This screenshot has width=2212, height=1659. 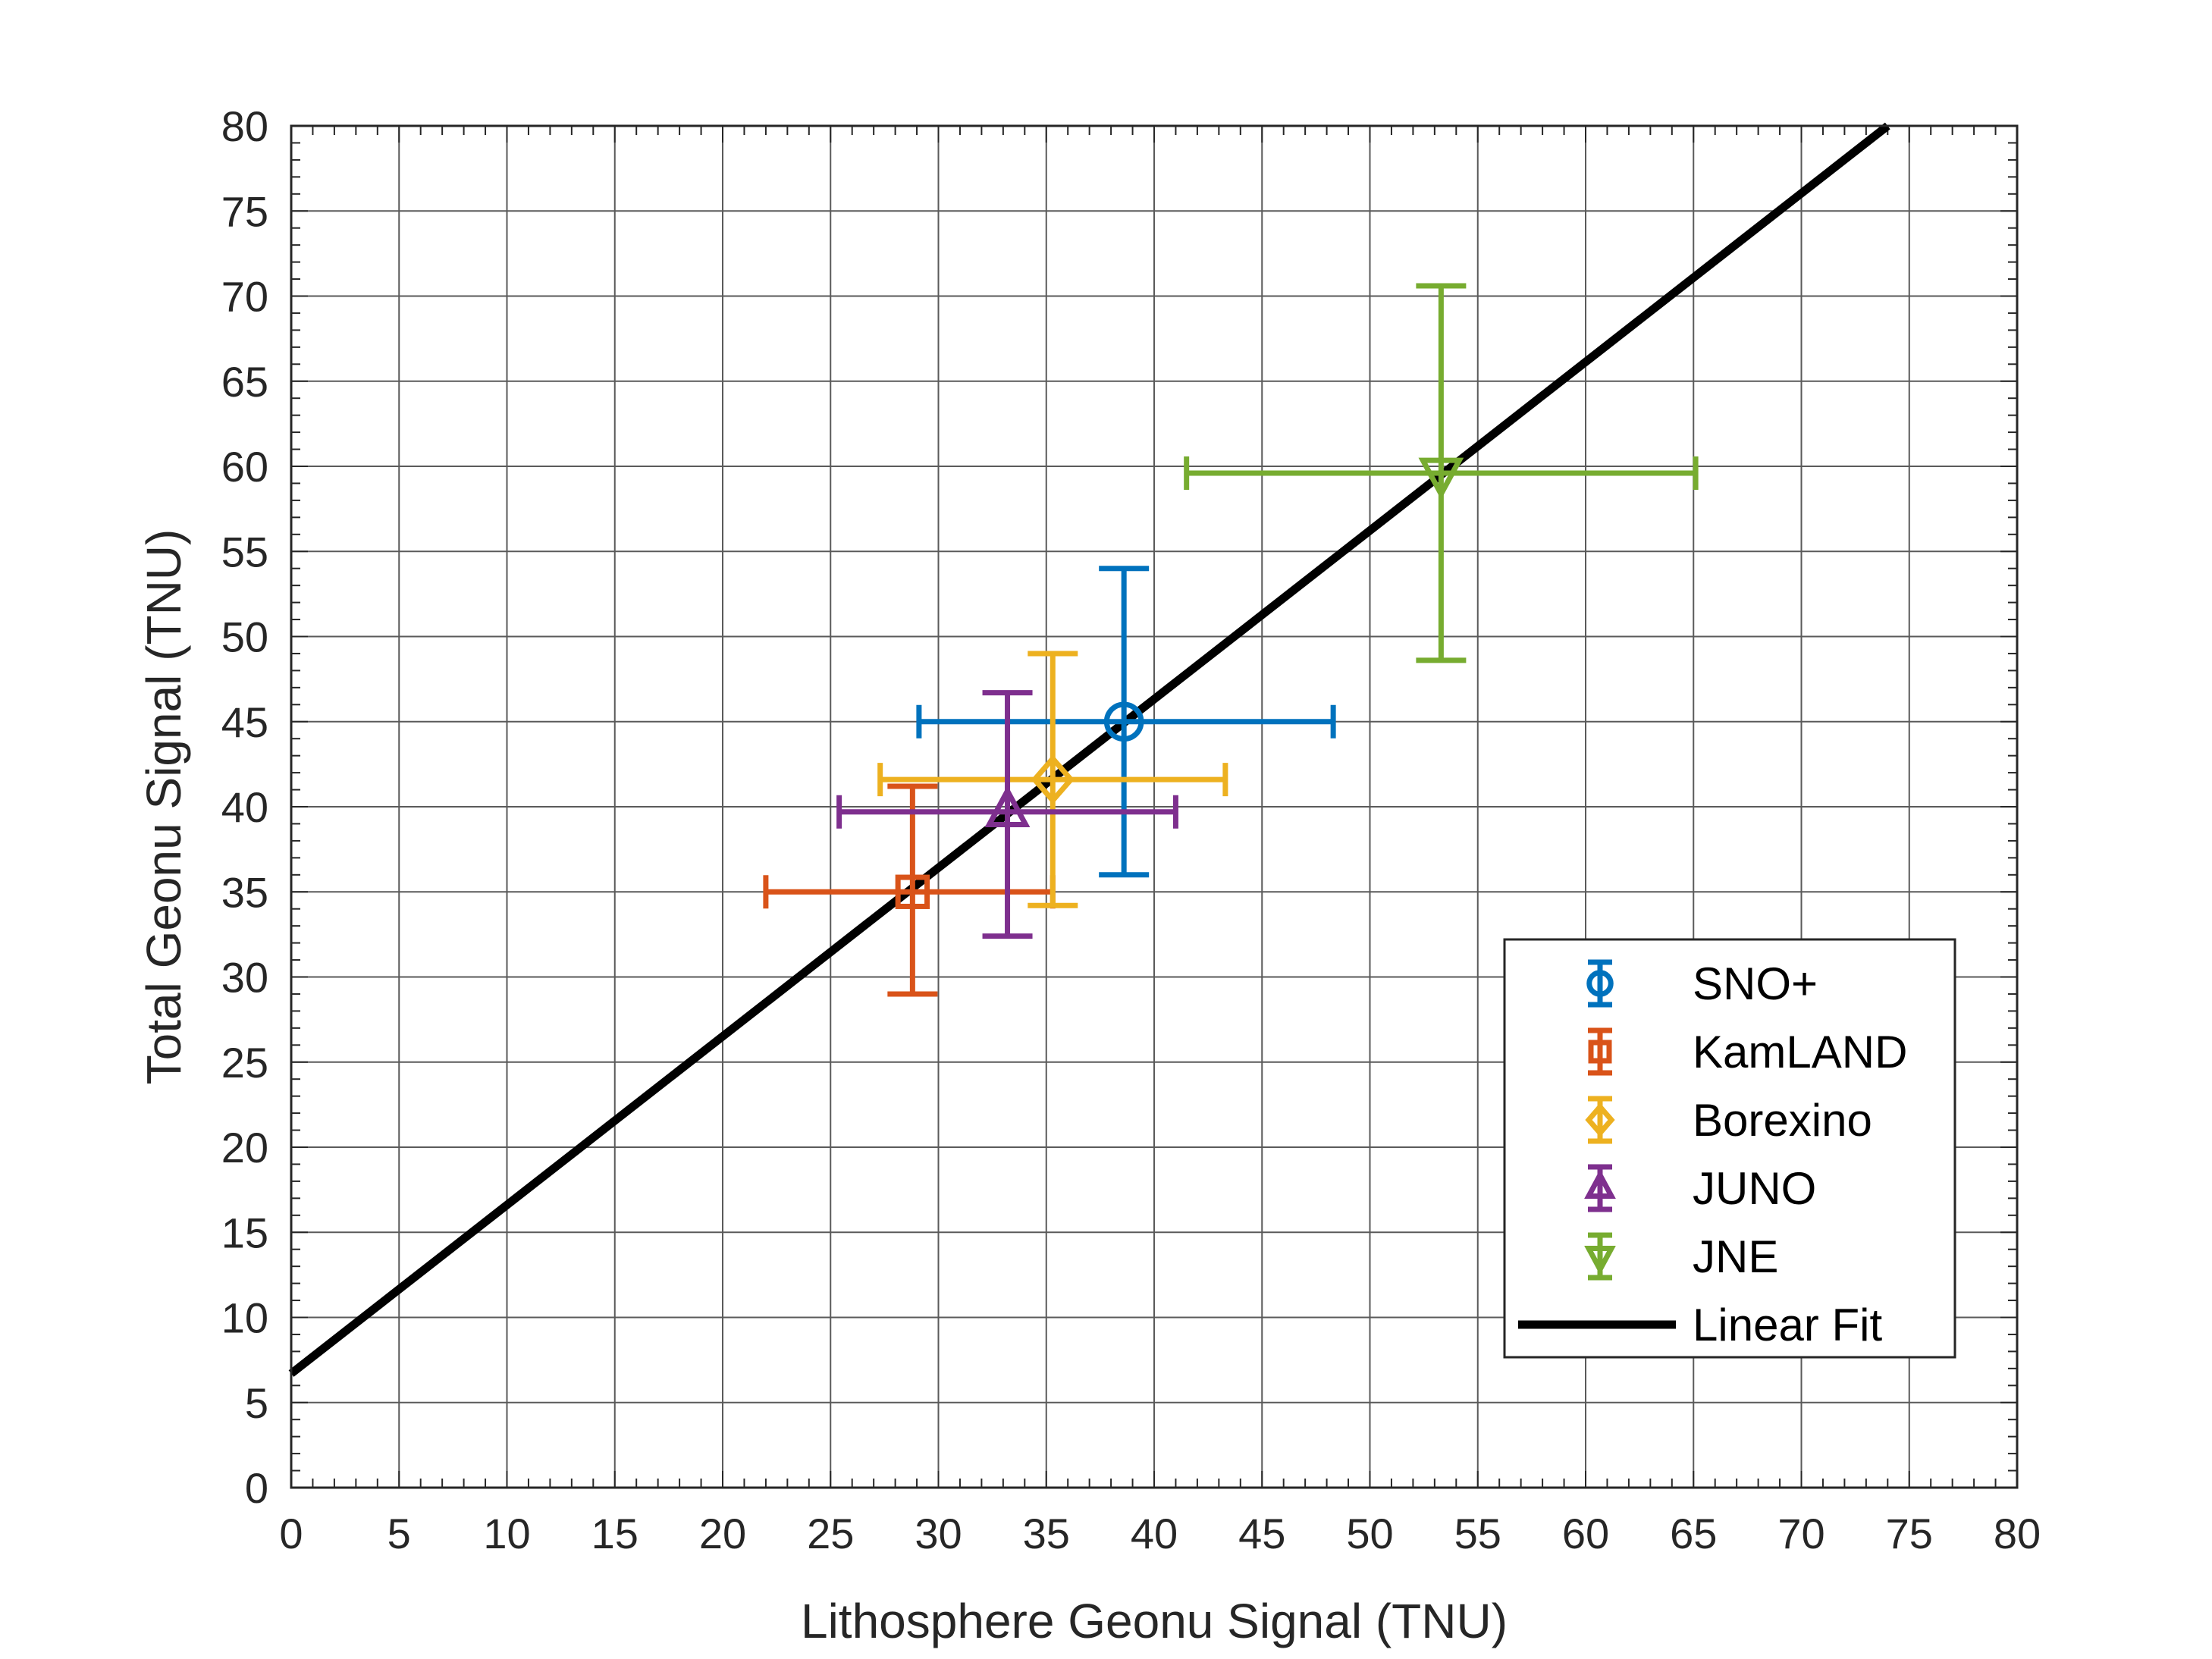 What do you see at coordinates (1585, 1533) in the screenshot?
I see `x-tick-label: 60` at bounding box center [1585, 1533].